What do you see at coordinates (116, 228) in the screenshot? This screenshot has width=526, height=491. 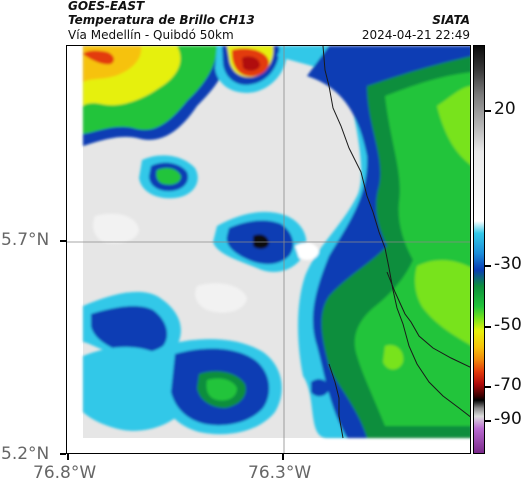 I see `cloud-white-patch-b` at bounding box center [116, 228].